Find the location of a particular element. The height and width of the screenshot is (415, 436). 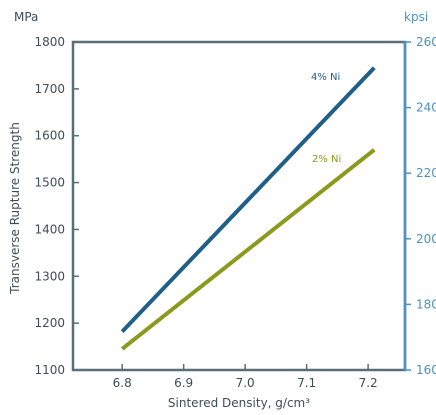

y2-tick-label: 180 is located at coordinates (426, 304).